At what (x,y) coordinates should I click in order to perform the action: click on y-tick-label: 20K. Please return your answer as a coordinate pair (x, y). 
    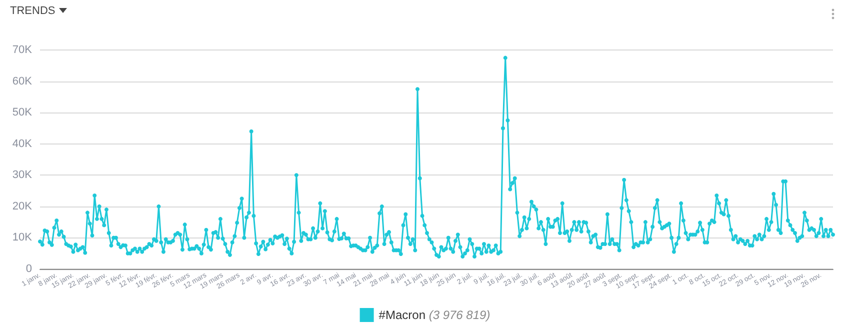
    Looking at the image, I should click on (22, 206).